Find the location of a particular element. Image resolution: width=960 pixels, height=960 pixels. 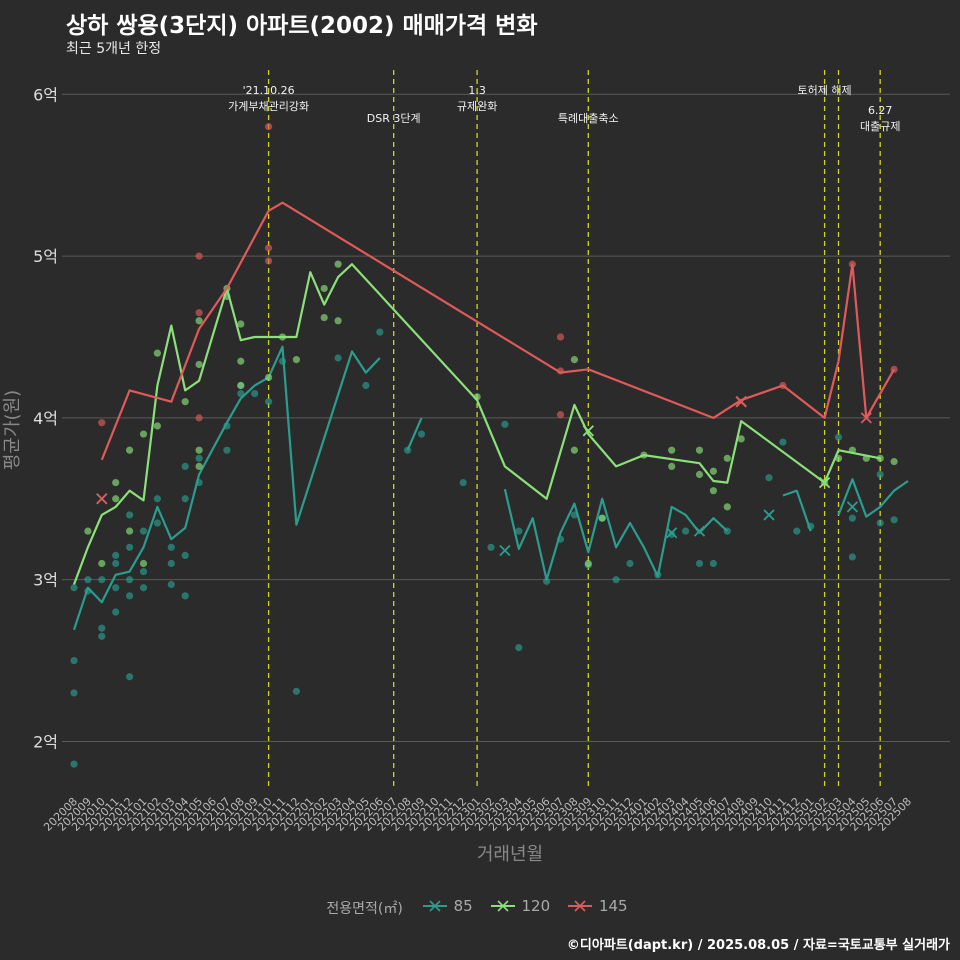

event-label: 6.27 대출규제 is located at coordinates (880, 118).